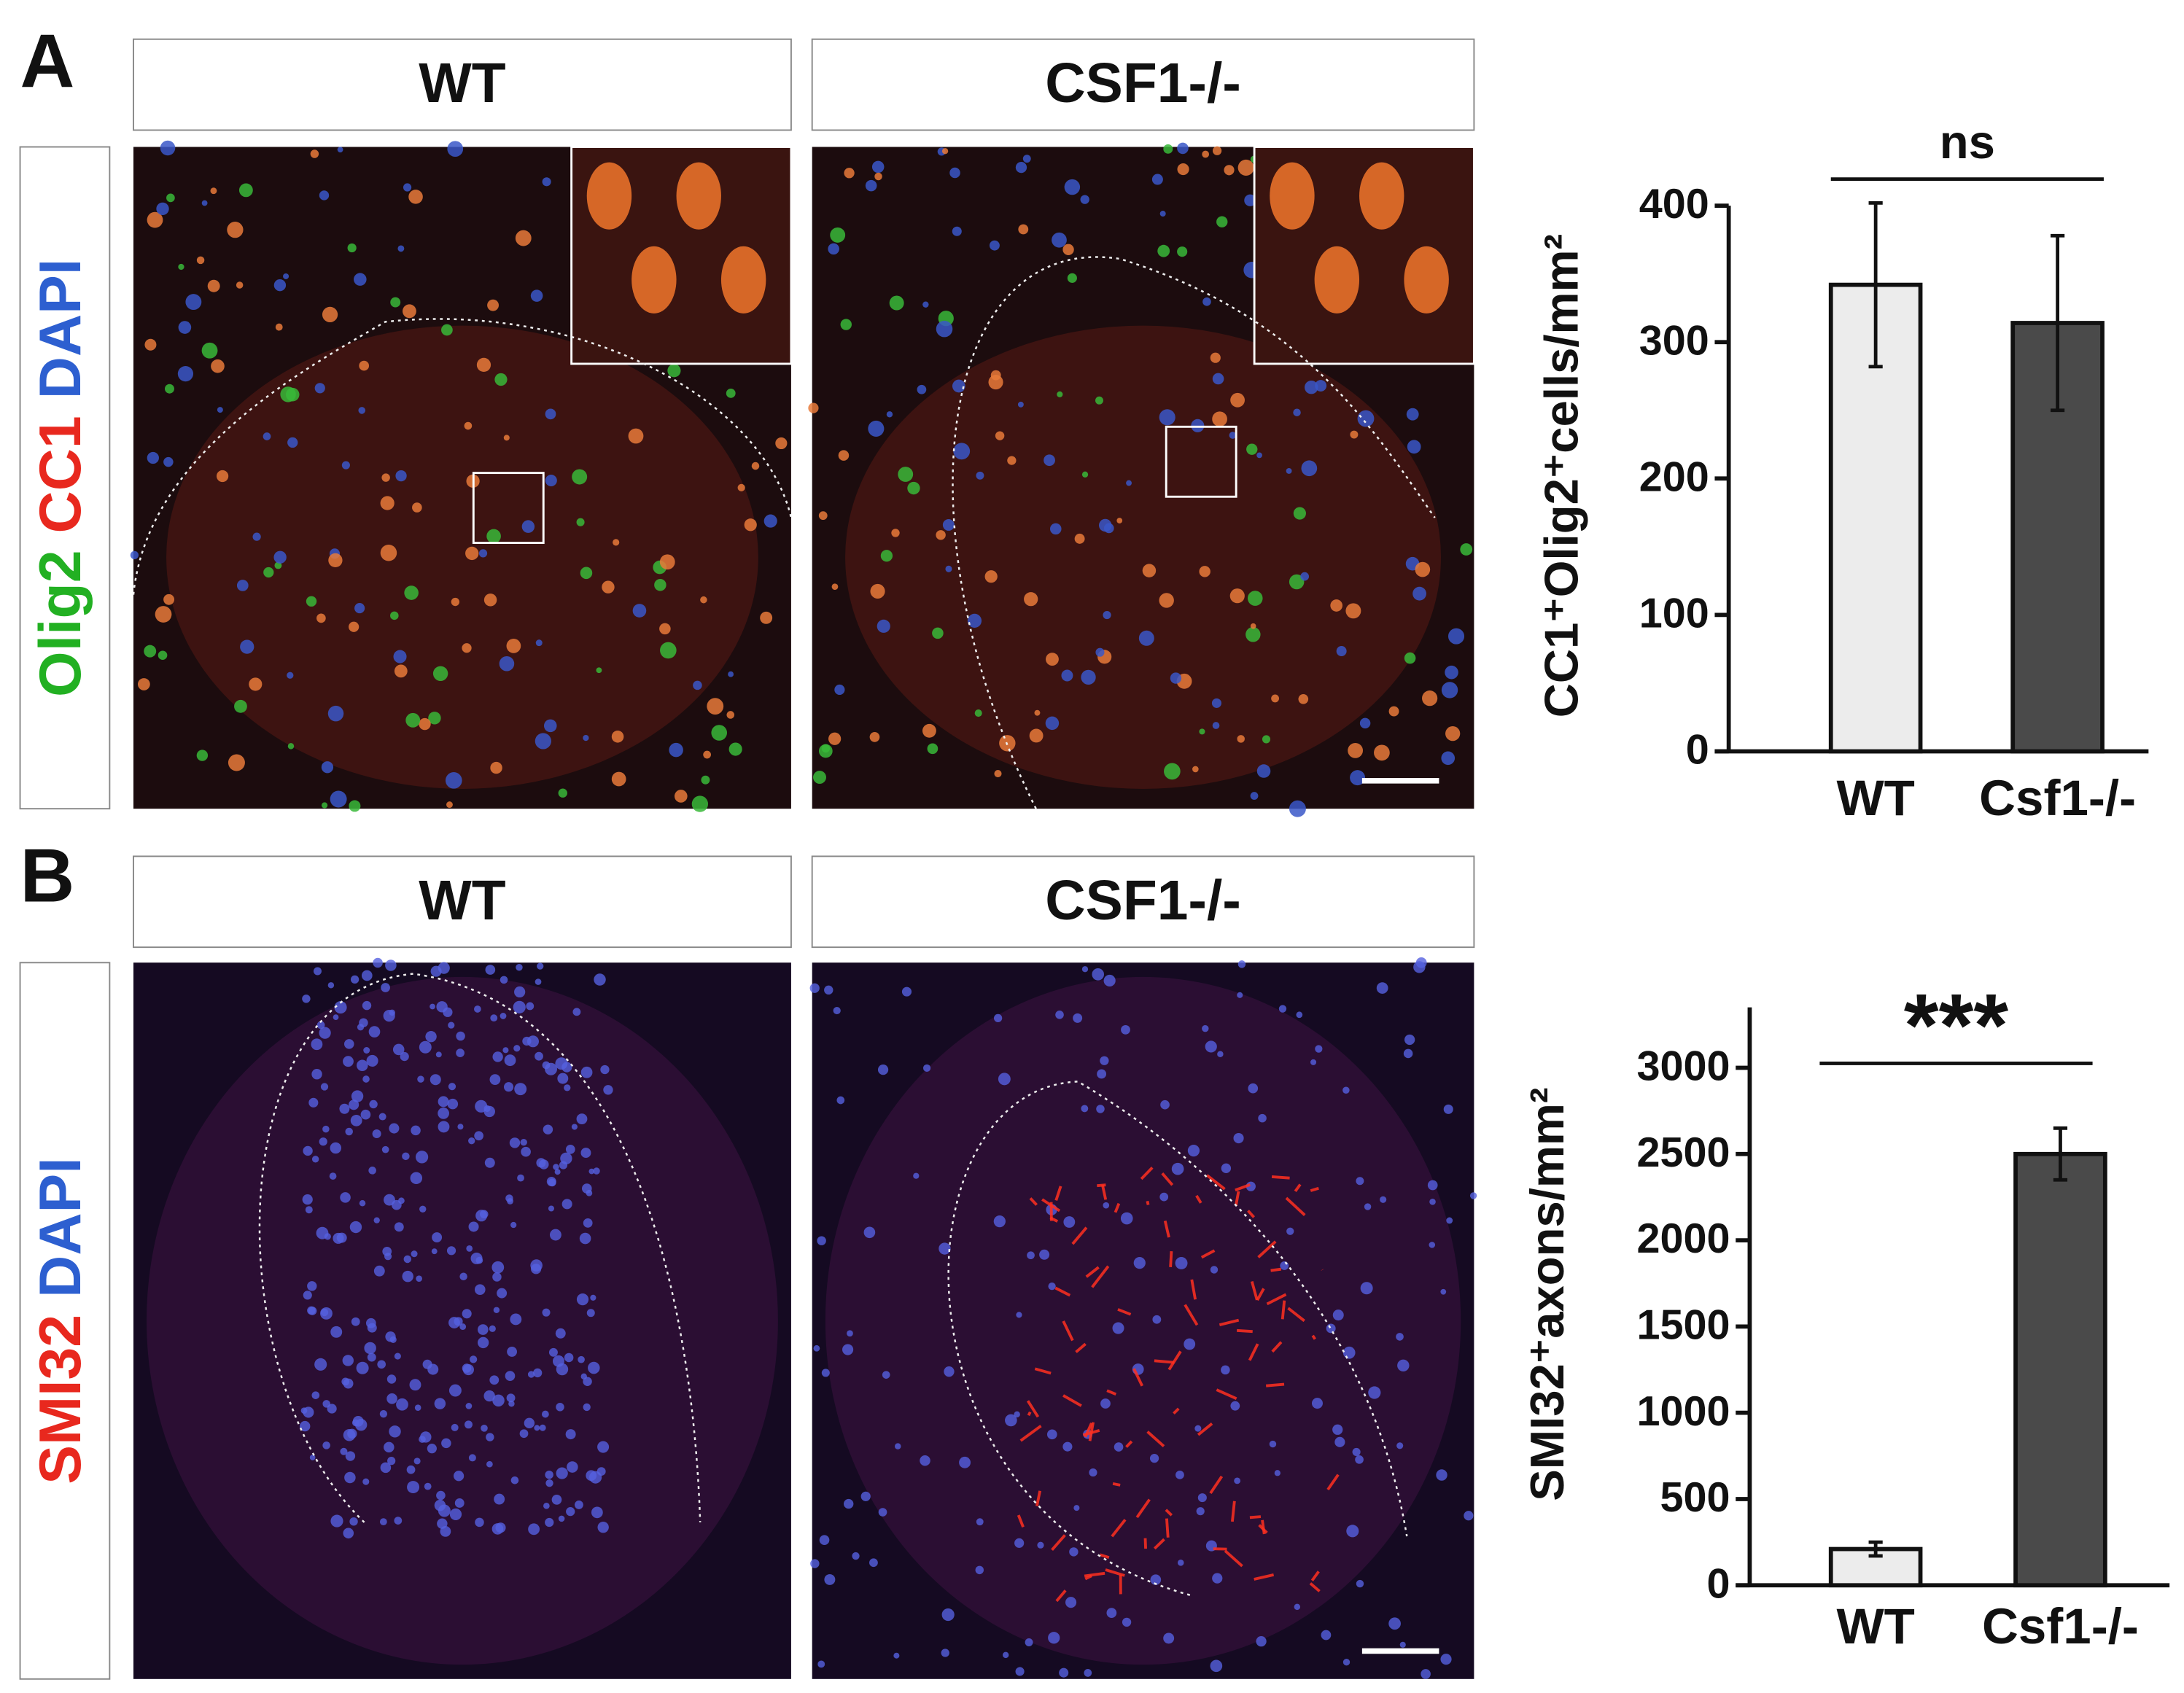 This screenshot has height=1693, width=2184. Describe the element at coordinates (1683, 1325) in the screenshot. I see `y-tick-label: 1500` at that location.